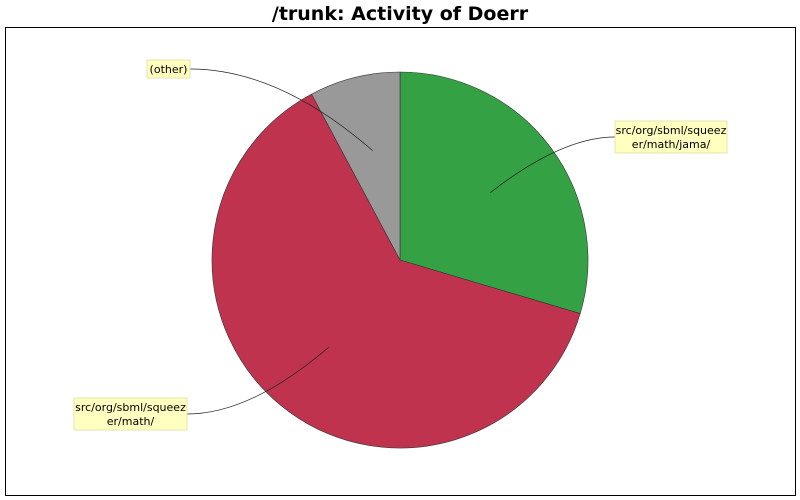 The height and width of the screenshot is (500, 800). I want to click on slice-label-text: er/math/, so click(131, 421).